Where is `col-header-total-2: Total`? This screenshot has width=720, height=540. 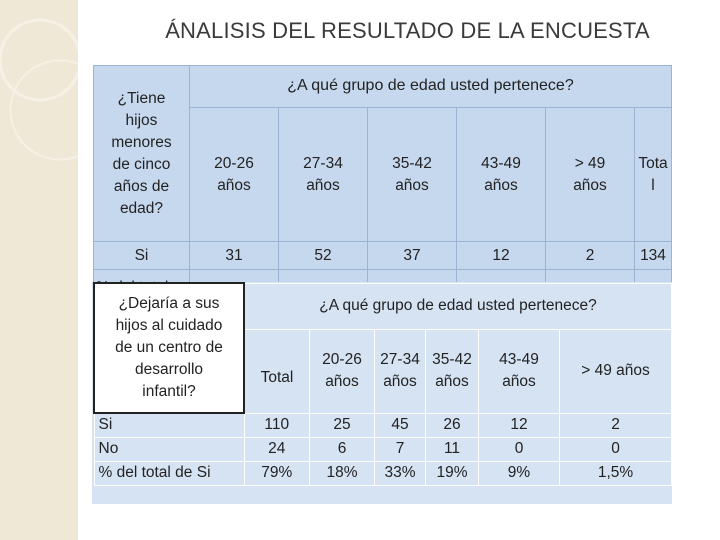
col-header-total-2: Total is located at coordinates (276, 371).